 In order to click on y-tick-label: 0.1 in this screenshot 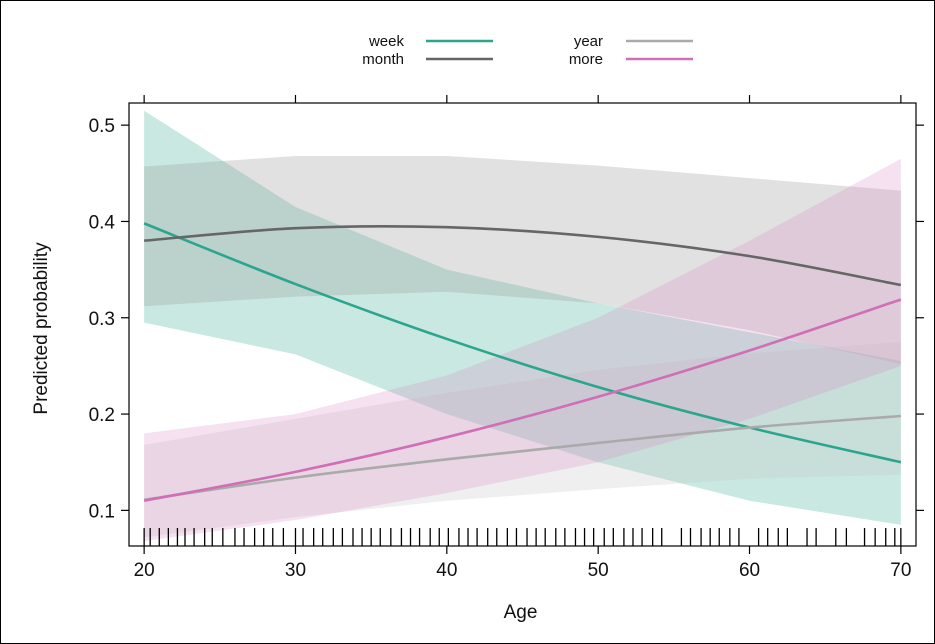, I will do `click(102, 511)`.